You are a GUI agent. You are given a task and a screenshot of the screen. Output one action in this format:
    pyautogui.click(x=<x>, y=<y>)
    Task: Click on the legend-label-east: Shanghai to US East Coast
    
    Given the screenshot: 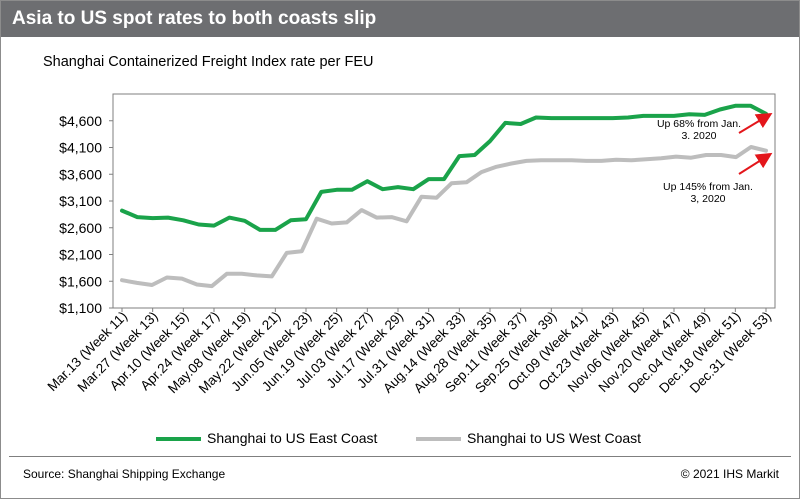 What is the action you would take?
    pyautogui.click(x=292, y=438)
    